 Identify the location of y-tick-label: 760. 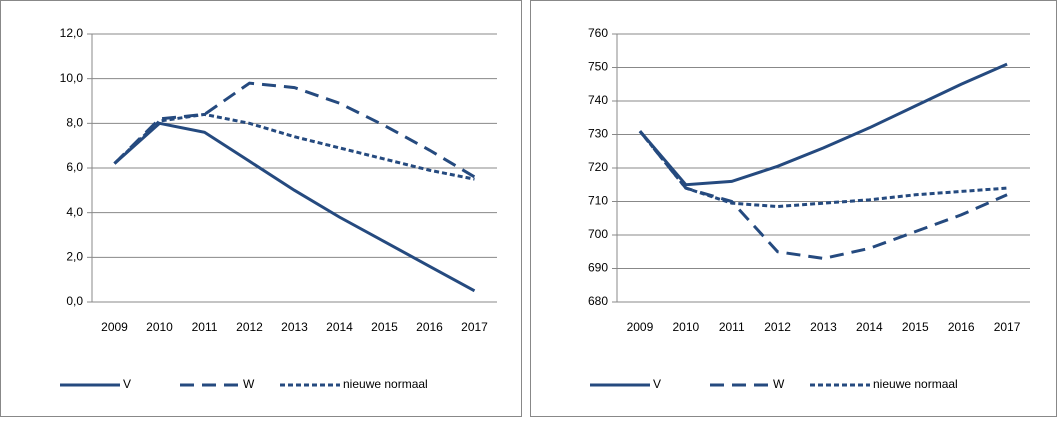
(598, 33).